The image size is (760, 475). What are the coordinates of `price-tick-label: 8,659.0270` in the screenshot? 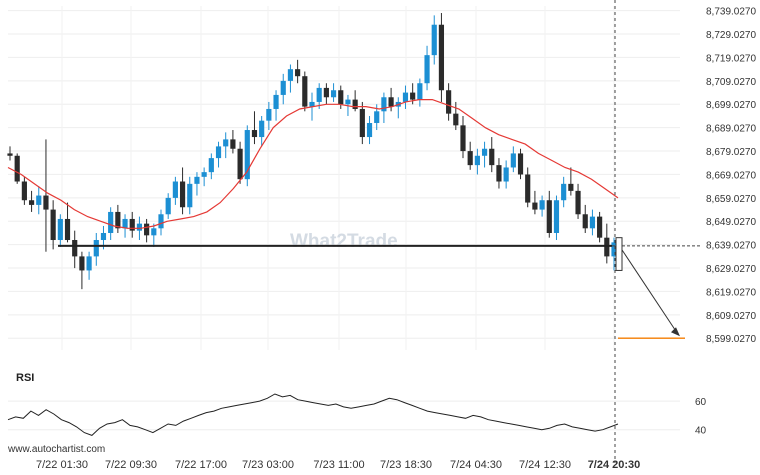 It's located at (731, 199).